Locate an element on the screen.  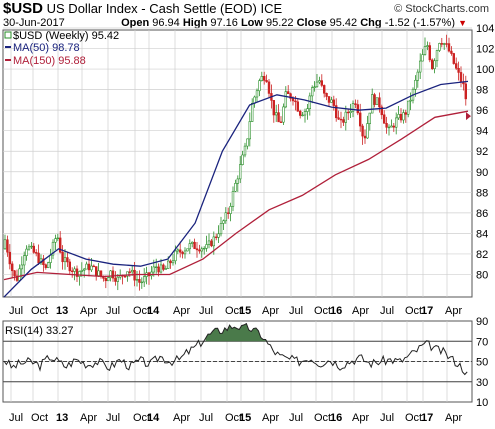
price-y-axis: 80 82 84 86 88 90 92 94 96 98 100 102 104 is located at coordinates (485, 152).